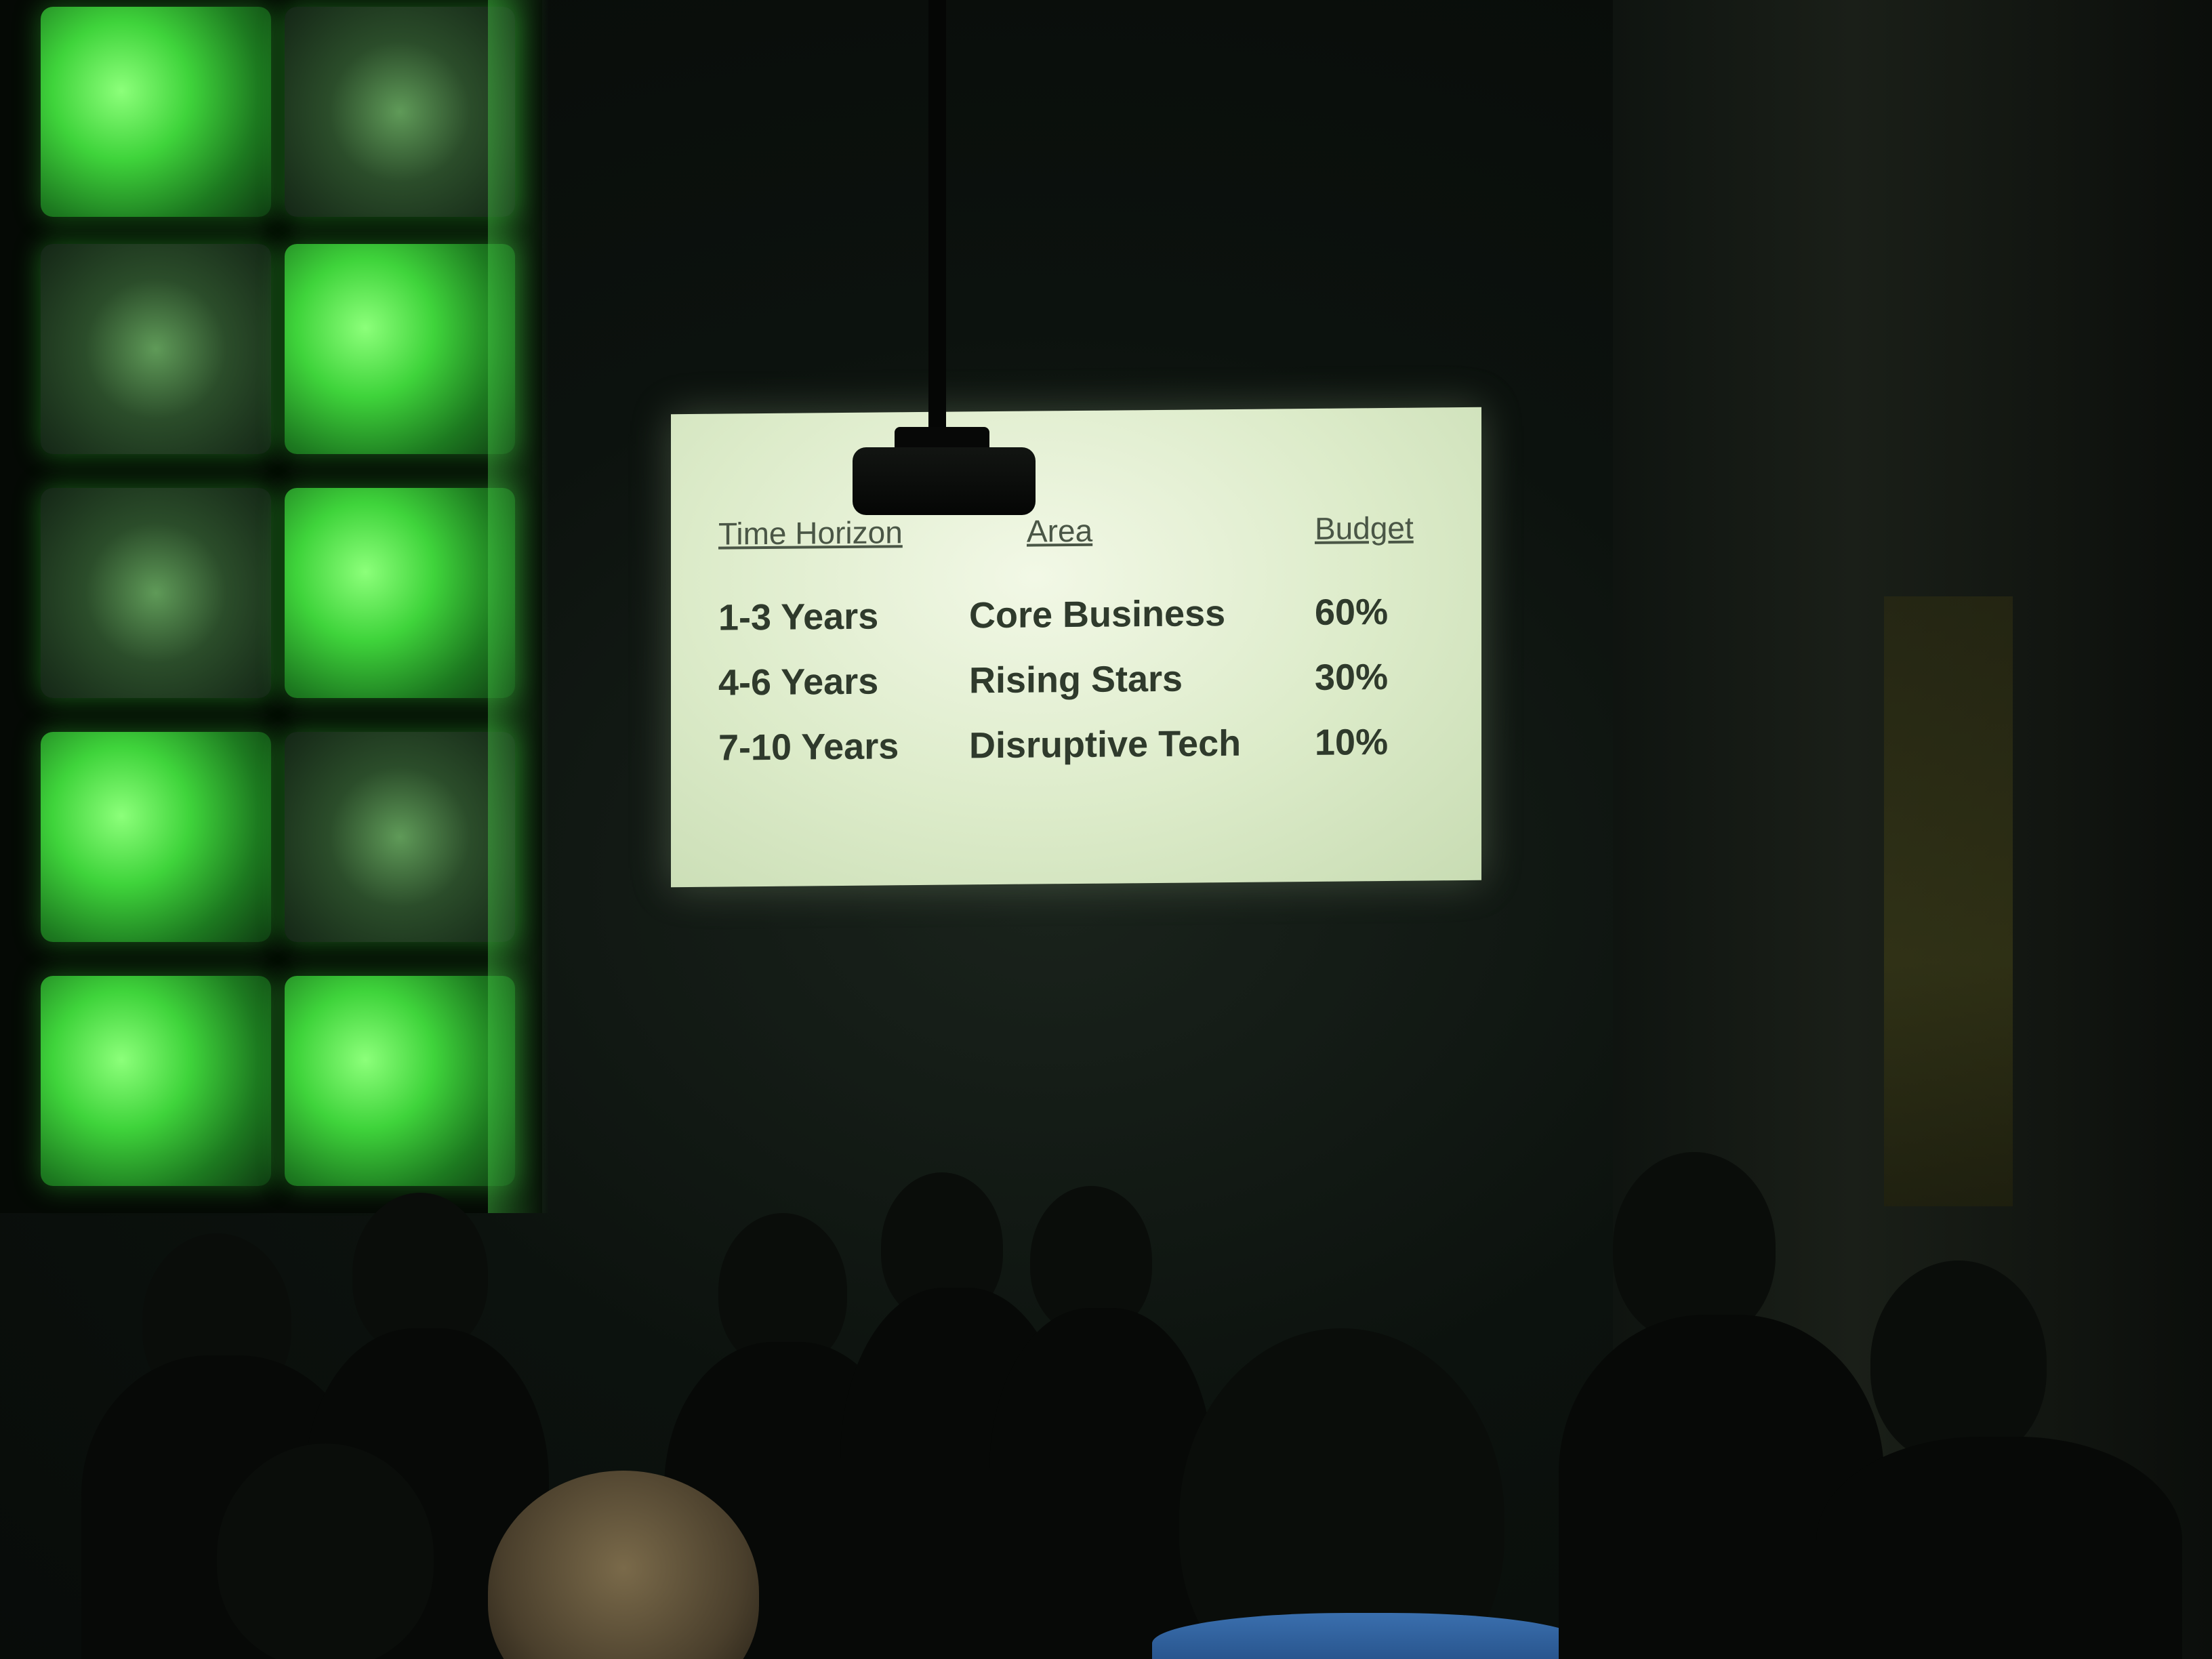 This screenshot has width=2212, height=1659. Describe the element at coordinates (937, 217) in the screenshot. I see `projector-pole` at that location.